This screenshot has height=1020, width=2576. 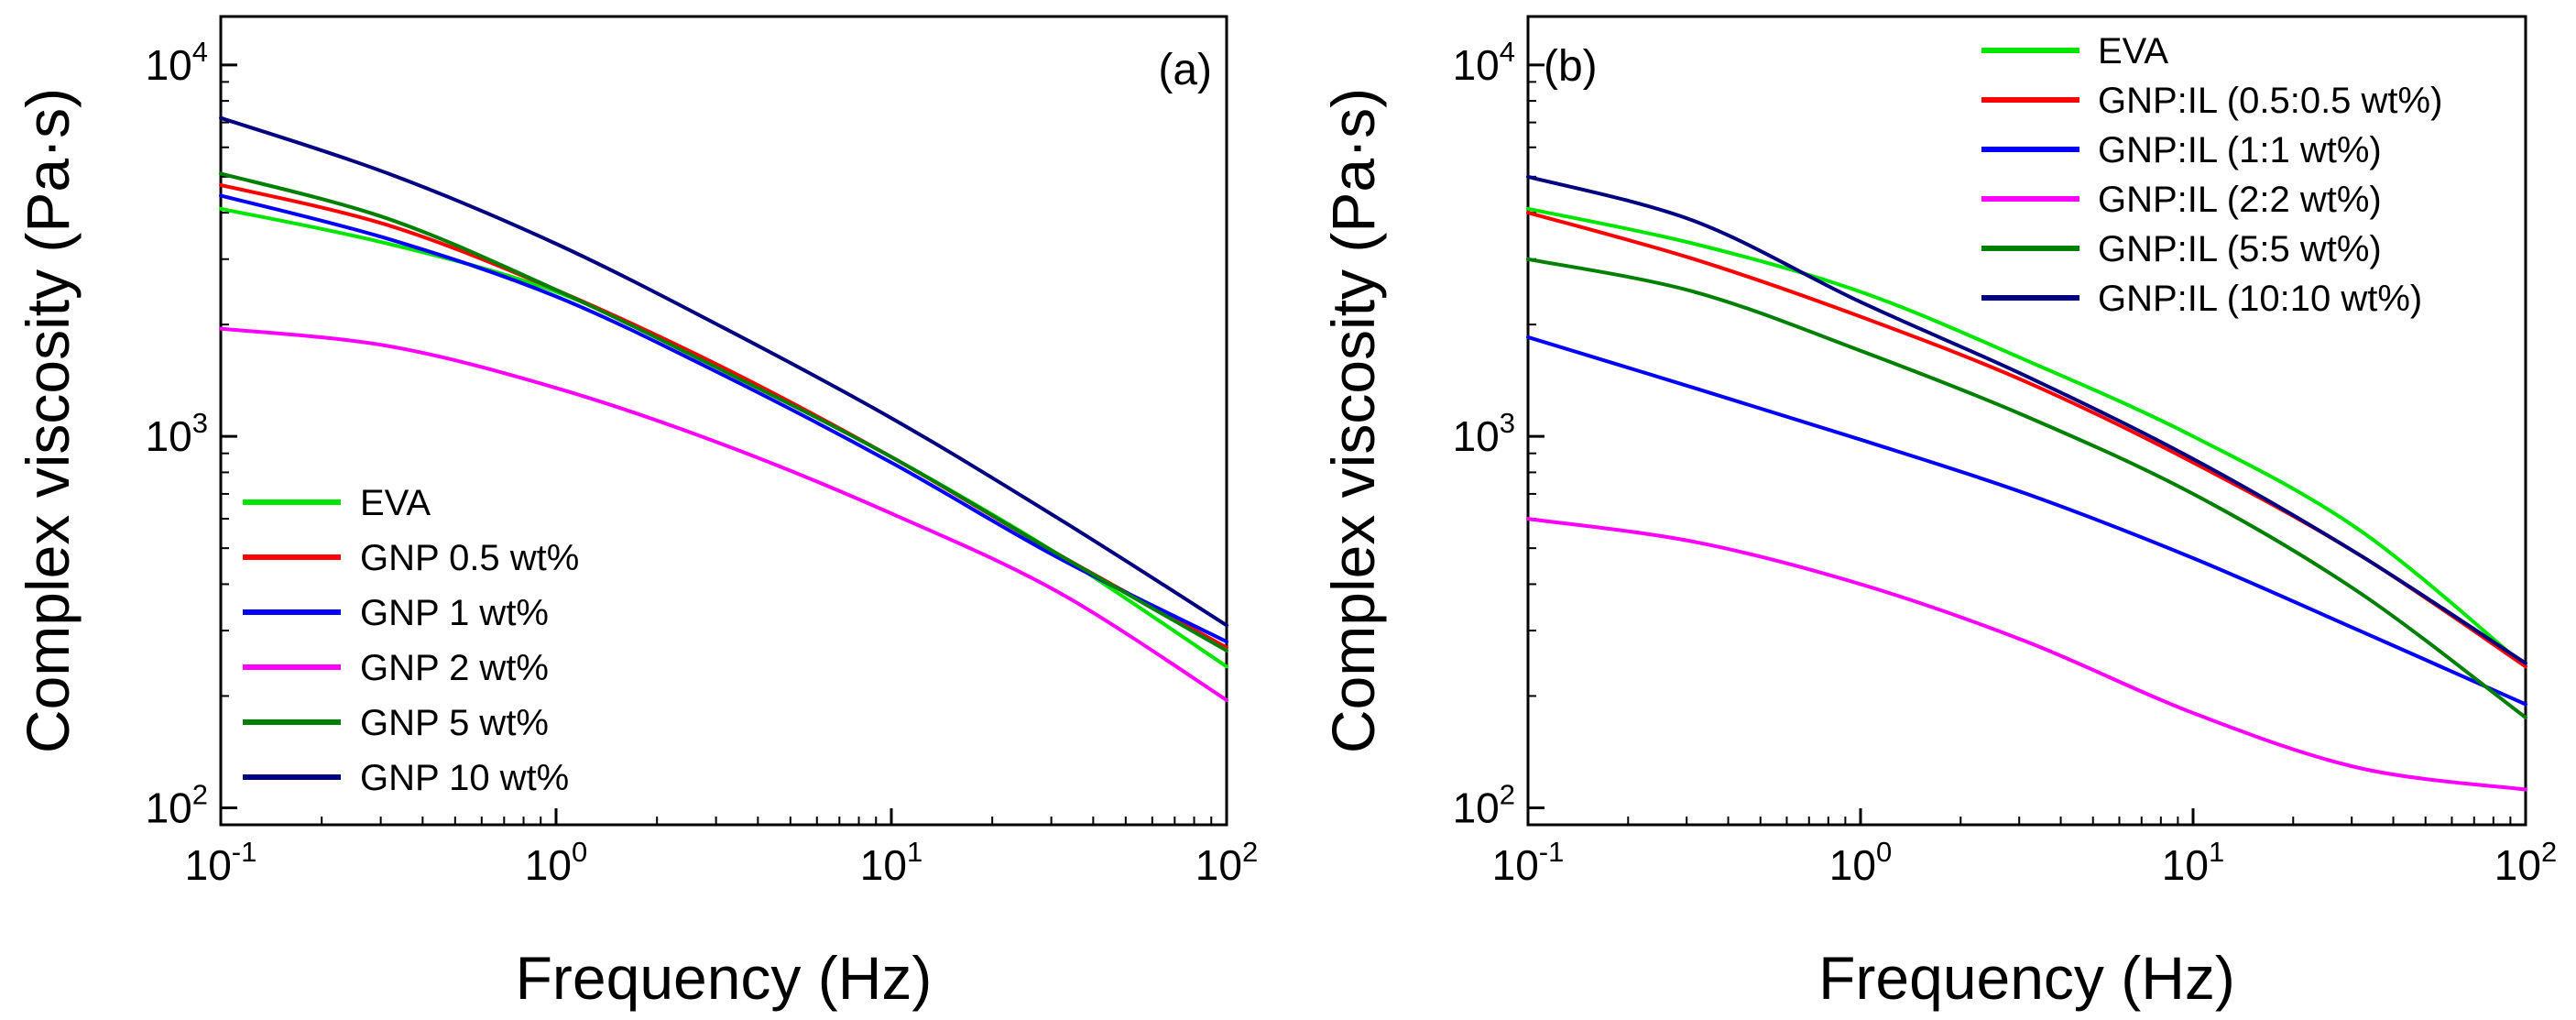 I want to click on panel-b-x-axis-title: Frequency (Hz), so click(x=2027, y=978).